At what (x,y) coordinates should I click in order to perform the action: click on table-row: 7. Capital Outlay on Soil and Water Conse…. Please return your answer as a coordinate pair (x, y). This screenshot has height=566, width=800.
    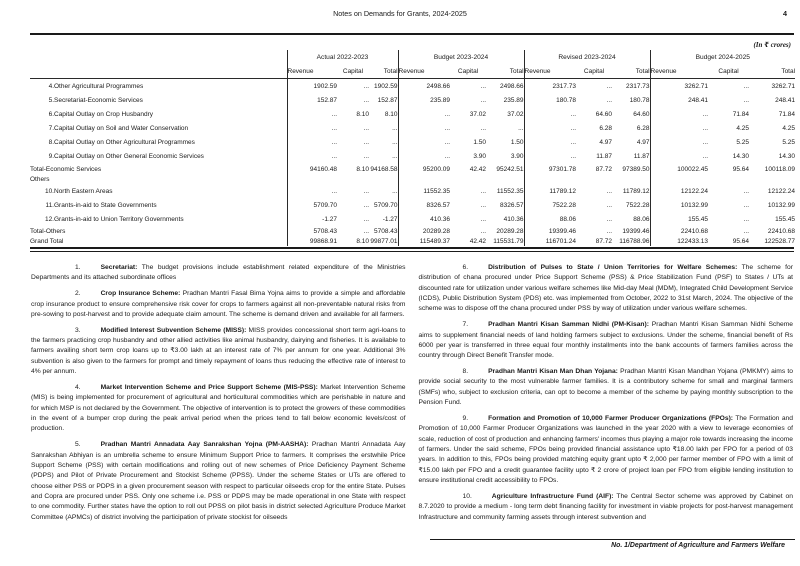
    Looking at the image, I should click on (412, 128).